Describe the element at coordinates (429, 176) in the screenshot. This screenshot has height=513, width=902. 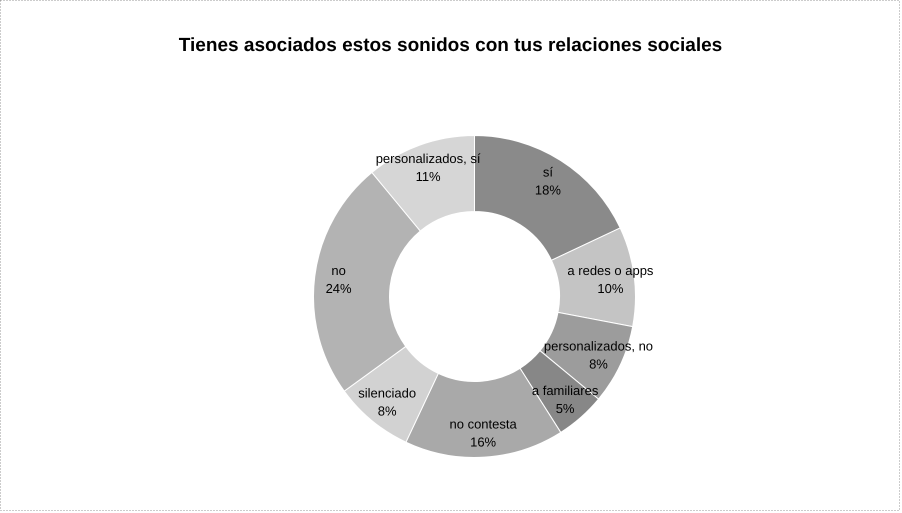
I see `data-label: 11%` at that location.